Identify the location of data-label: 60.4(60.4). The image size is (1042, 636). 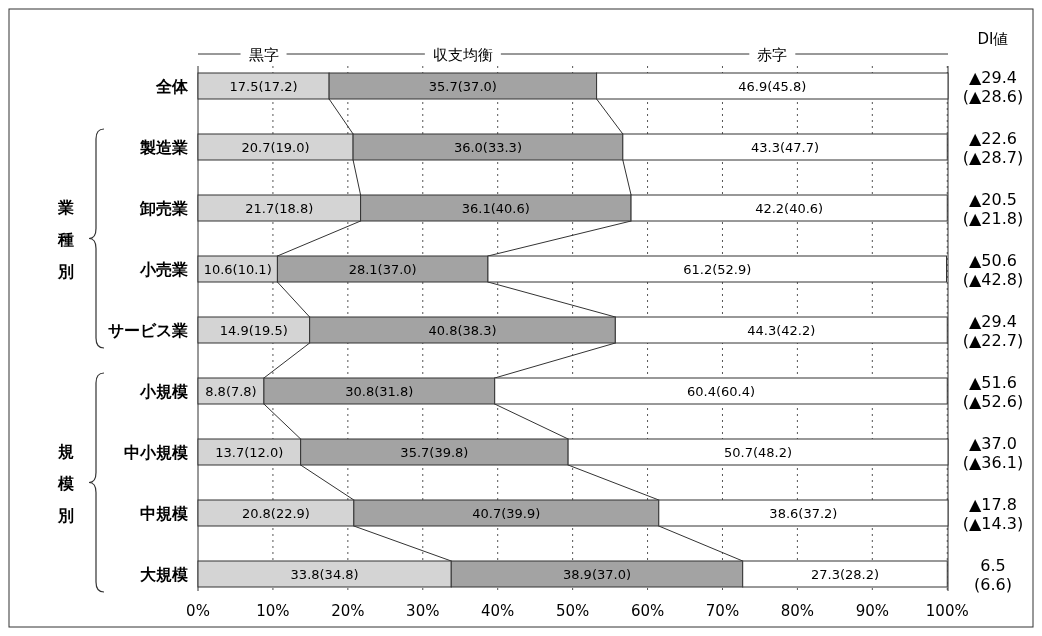
(720, 391).